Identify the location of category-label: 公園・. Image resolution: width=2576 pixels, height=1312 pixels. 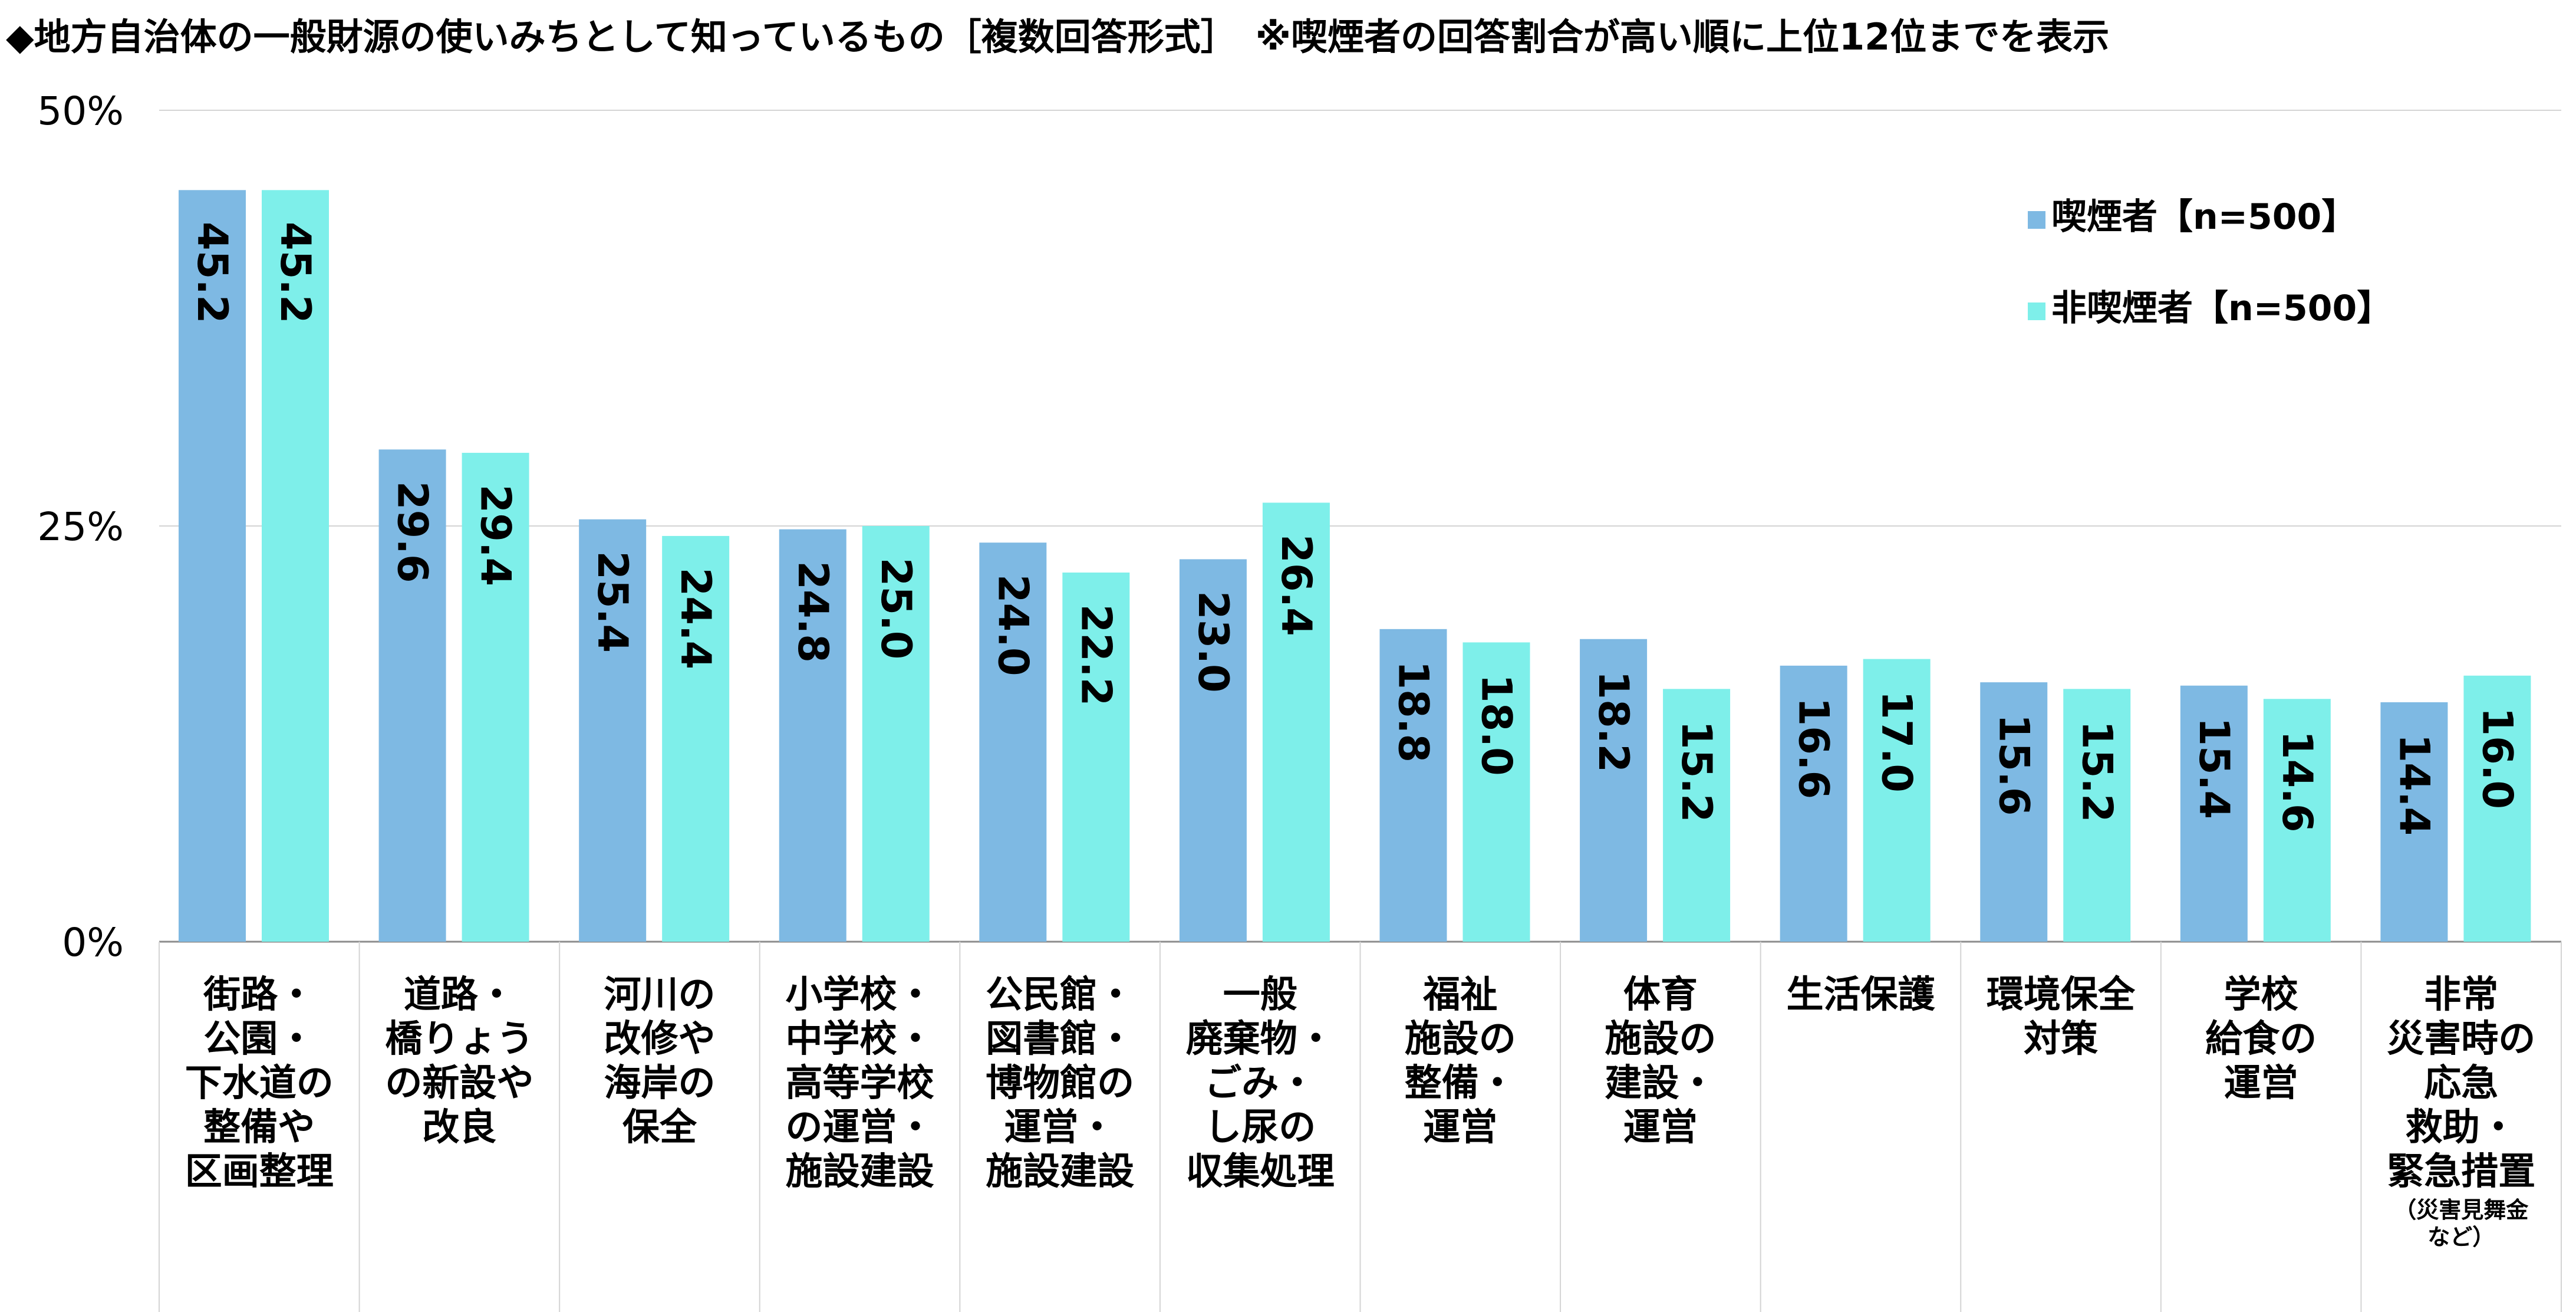
(259, 1038).